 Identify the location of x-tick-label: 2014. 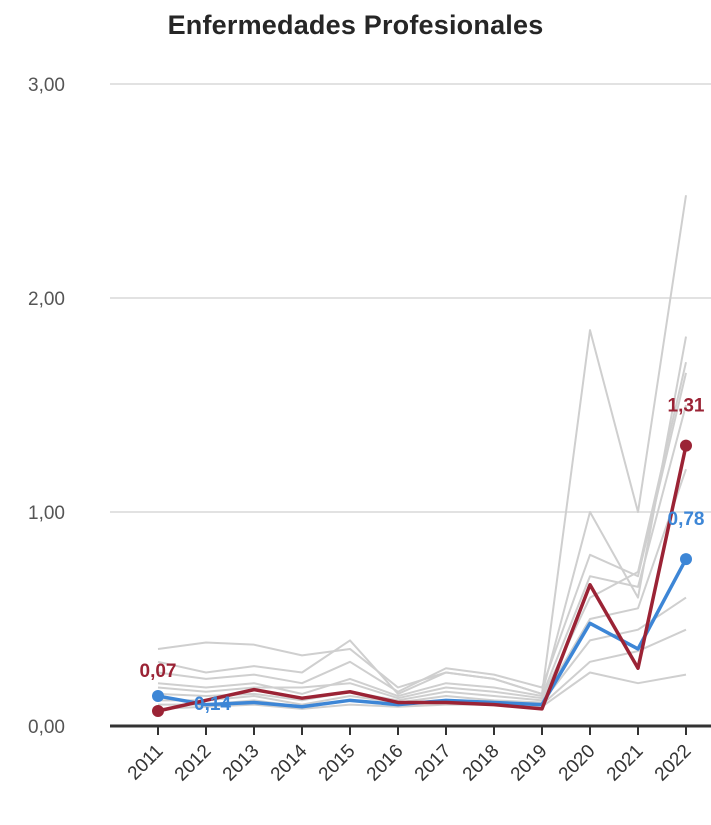
(289, 762).